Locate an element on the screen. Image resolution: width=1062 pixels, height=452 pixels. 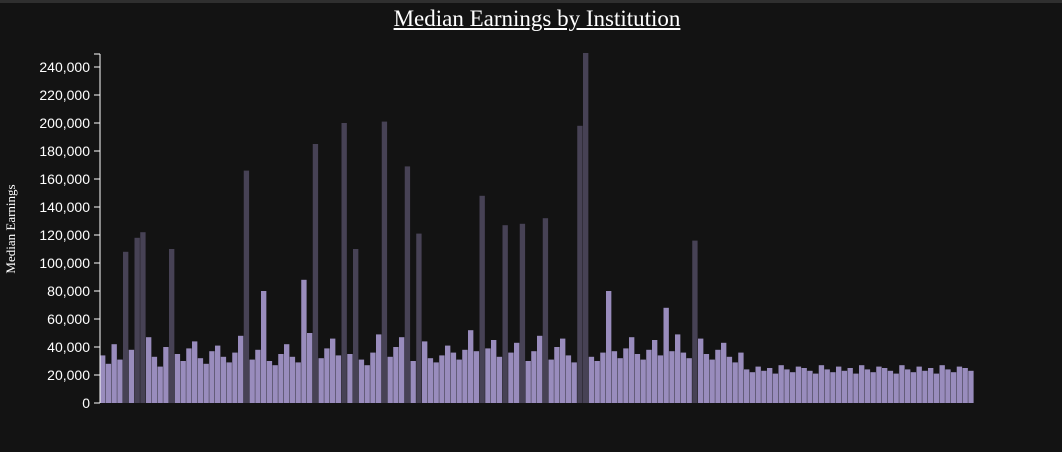
y-tick-label: 0 is located at coordinates (86, 403).